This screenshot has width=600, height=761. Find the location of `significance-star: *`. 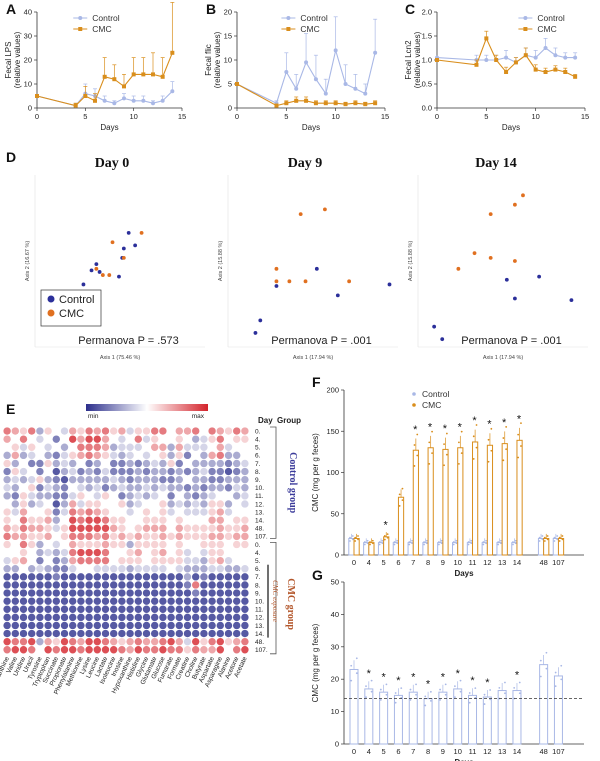

significance-star: * is located at coordinates (460, 427).